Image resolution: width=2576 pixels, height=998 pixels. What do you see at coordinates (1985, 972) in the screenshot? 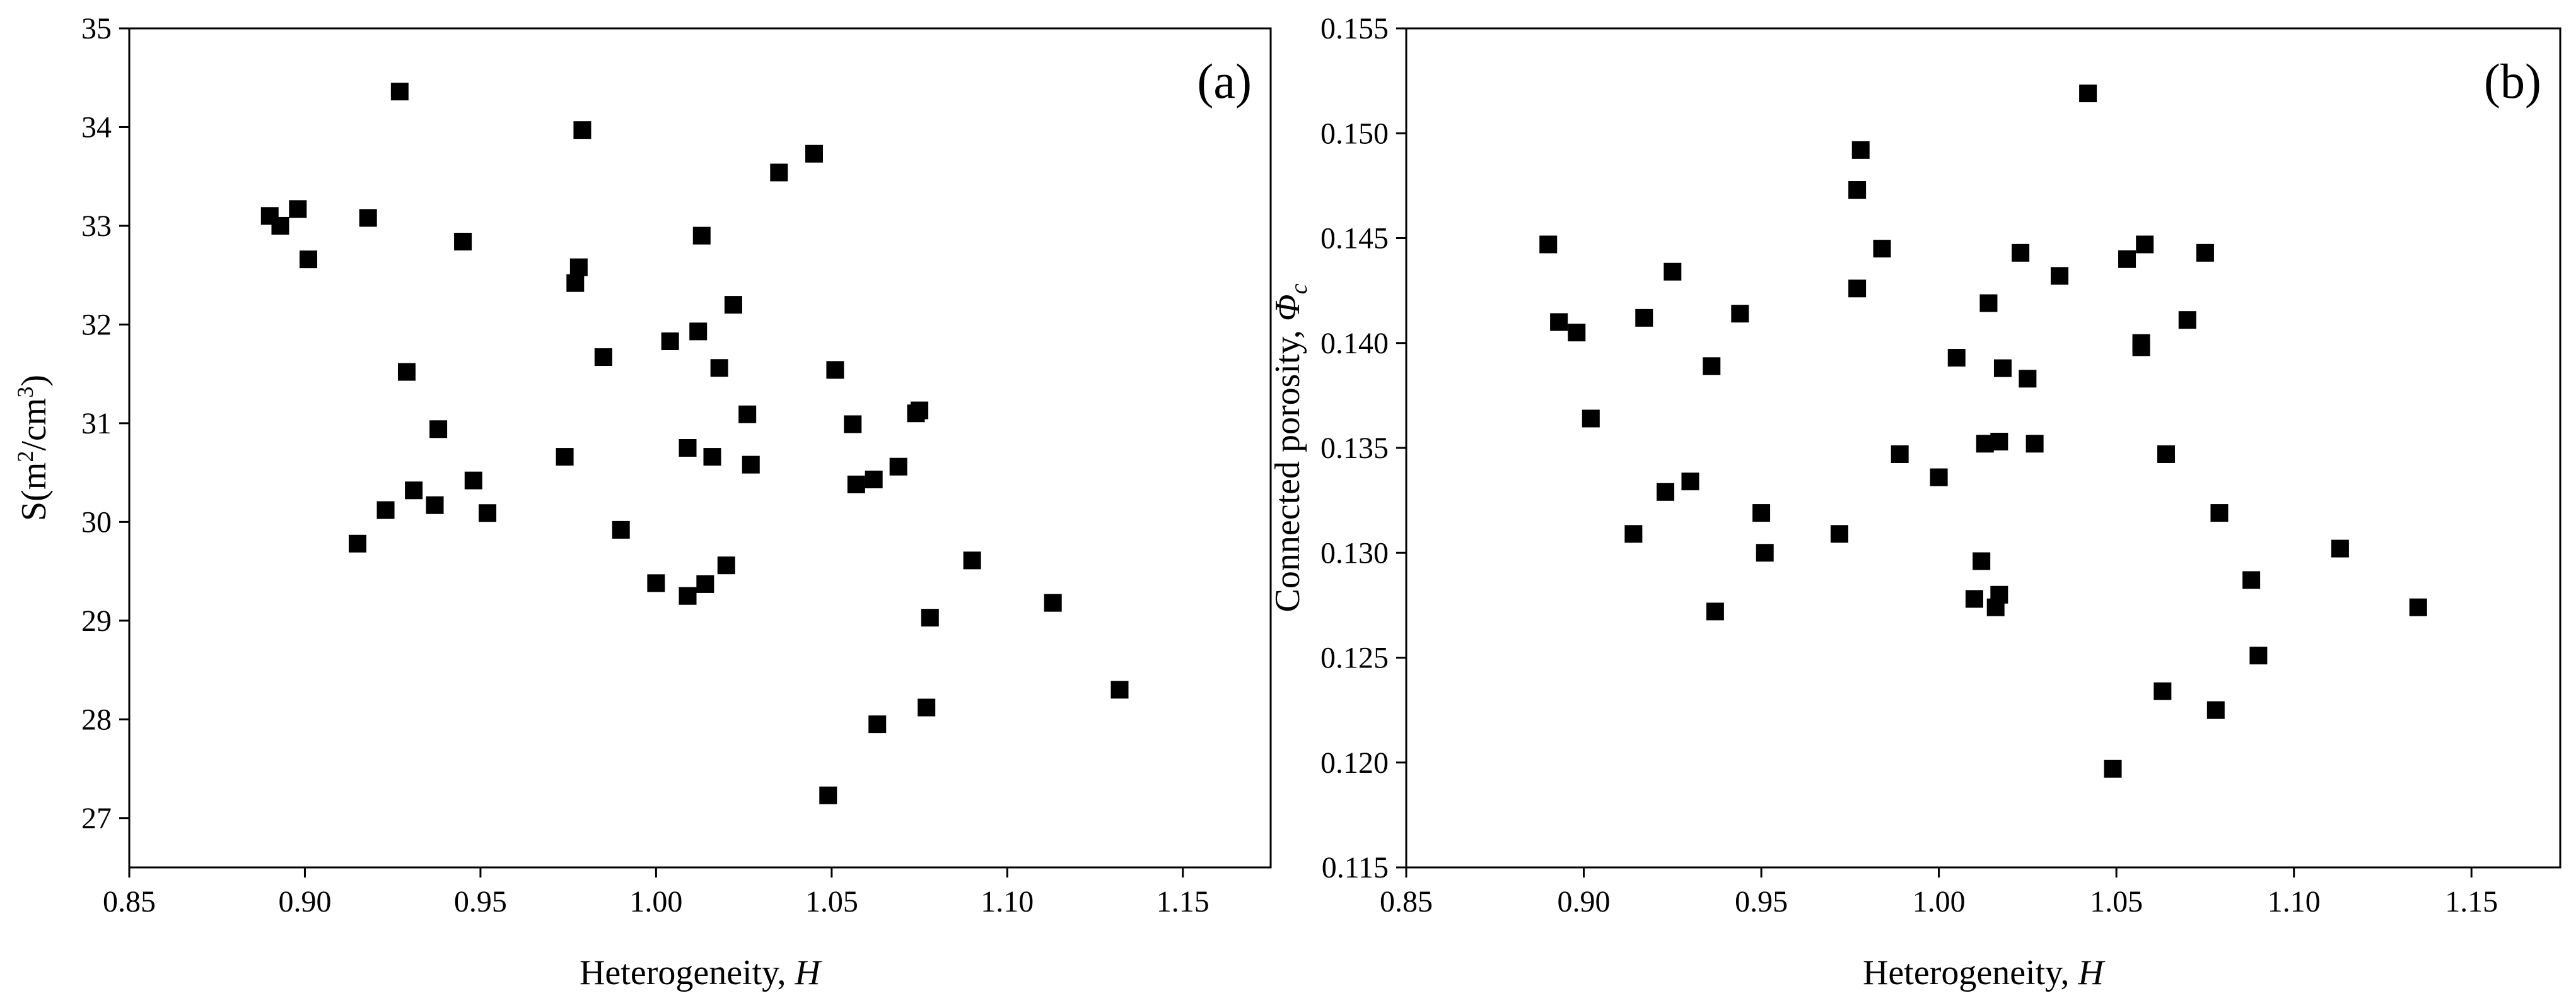
I see `panel-b-x-axis-title: Heterogeneity, H` at bounding box center [1985, 972].